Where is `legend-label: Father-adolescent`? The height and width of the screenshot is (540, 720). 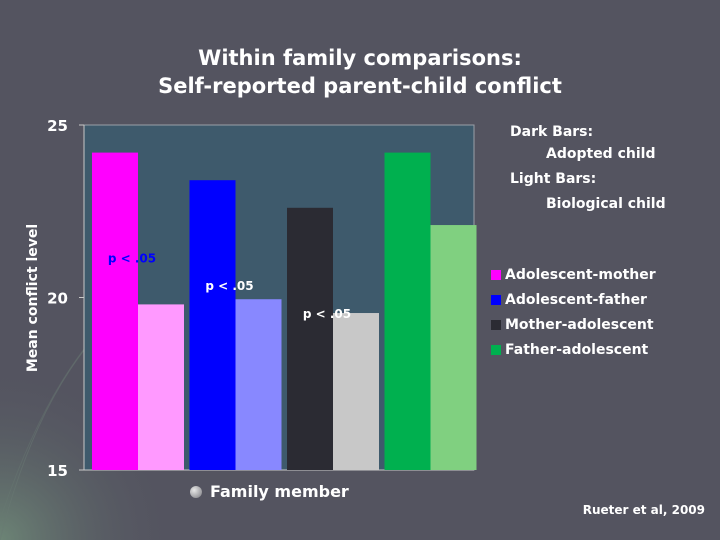 legend-label: Father-adolescent is located at coordinates (577, 349).